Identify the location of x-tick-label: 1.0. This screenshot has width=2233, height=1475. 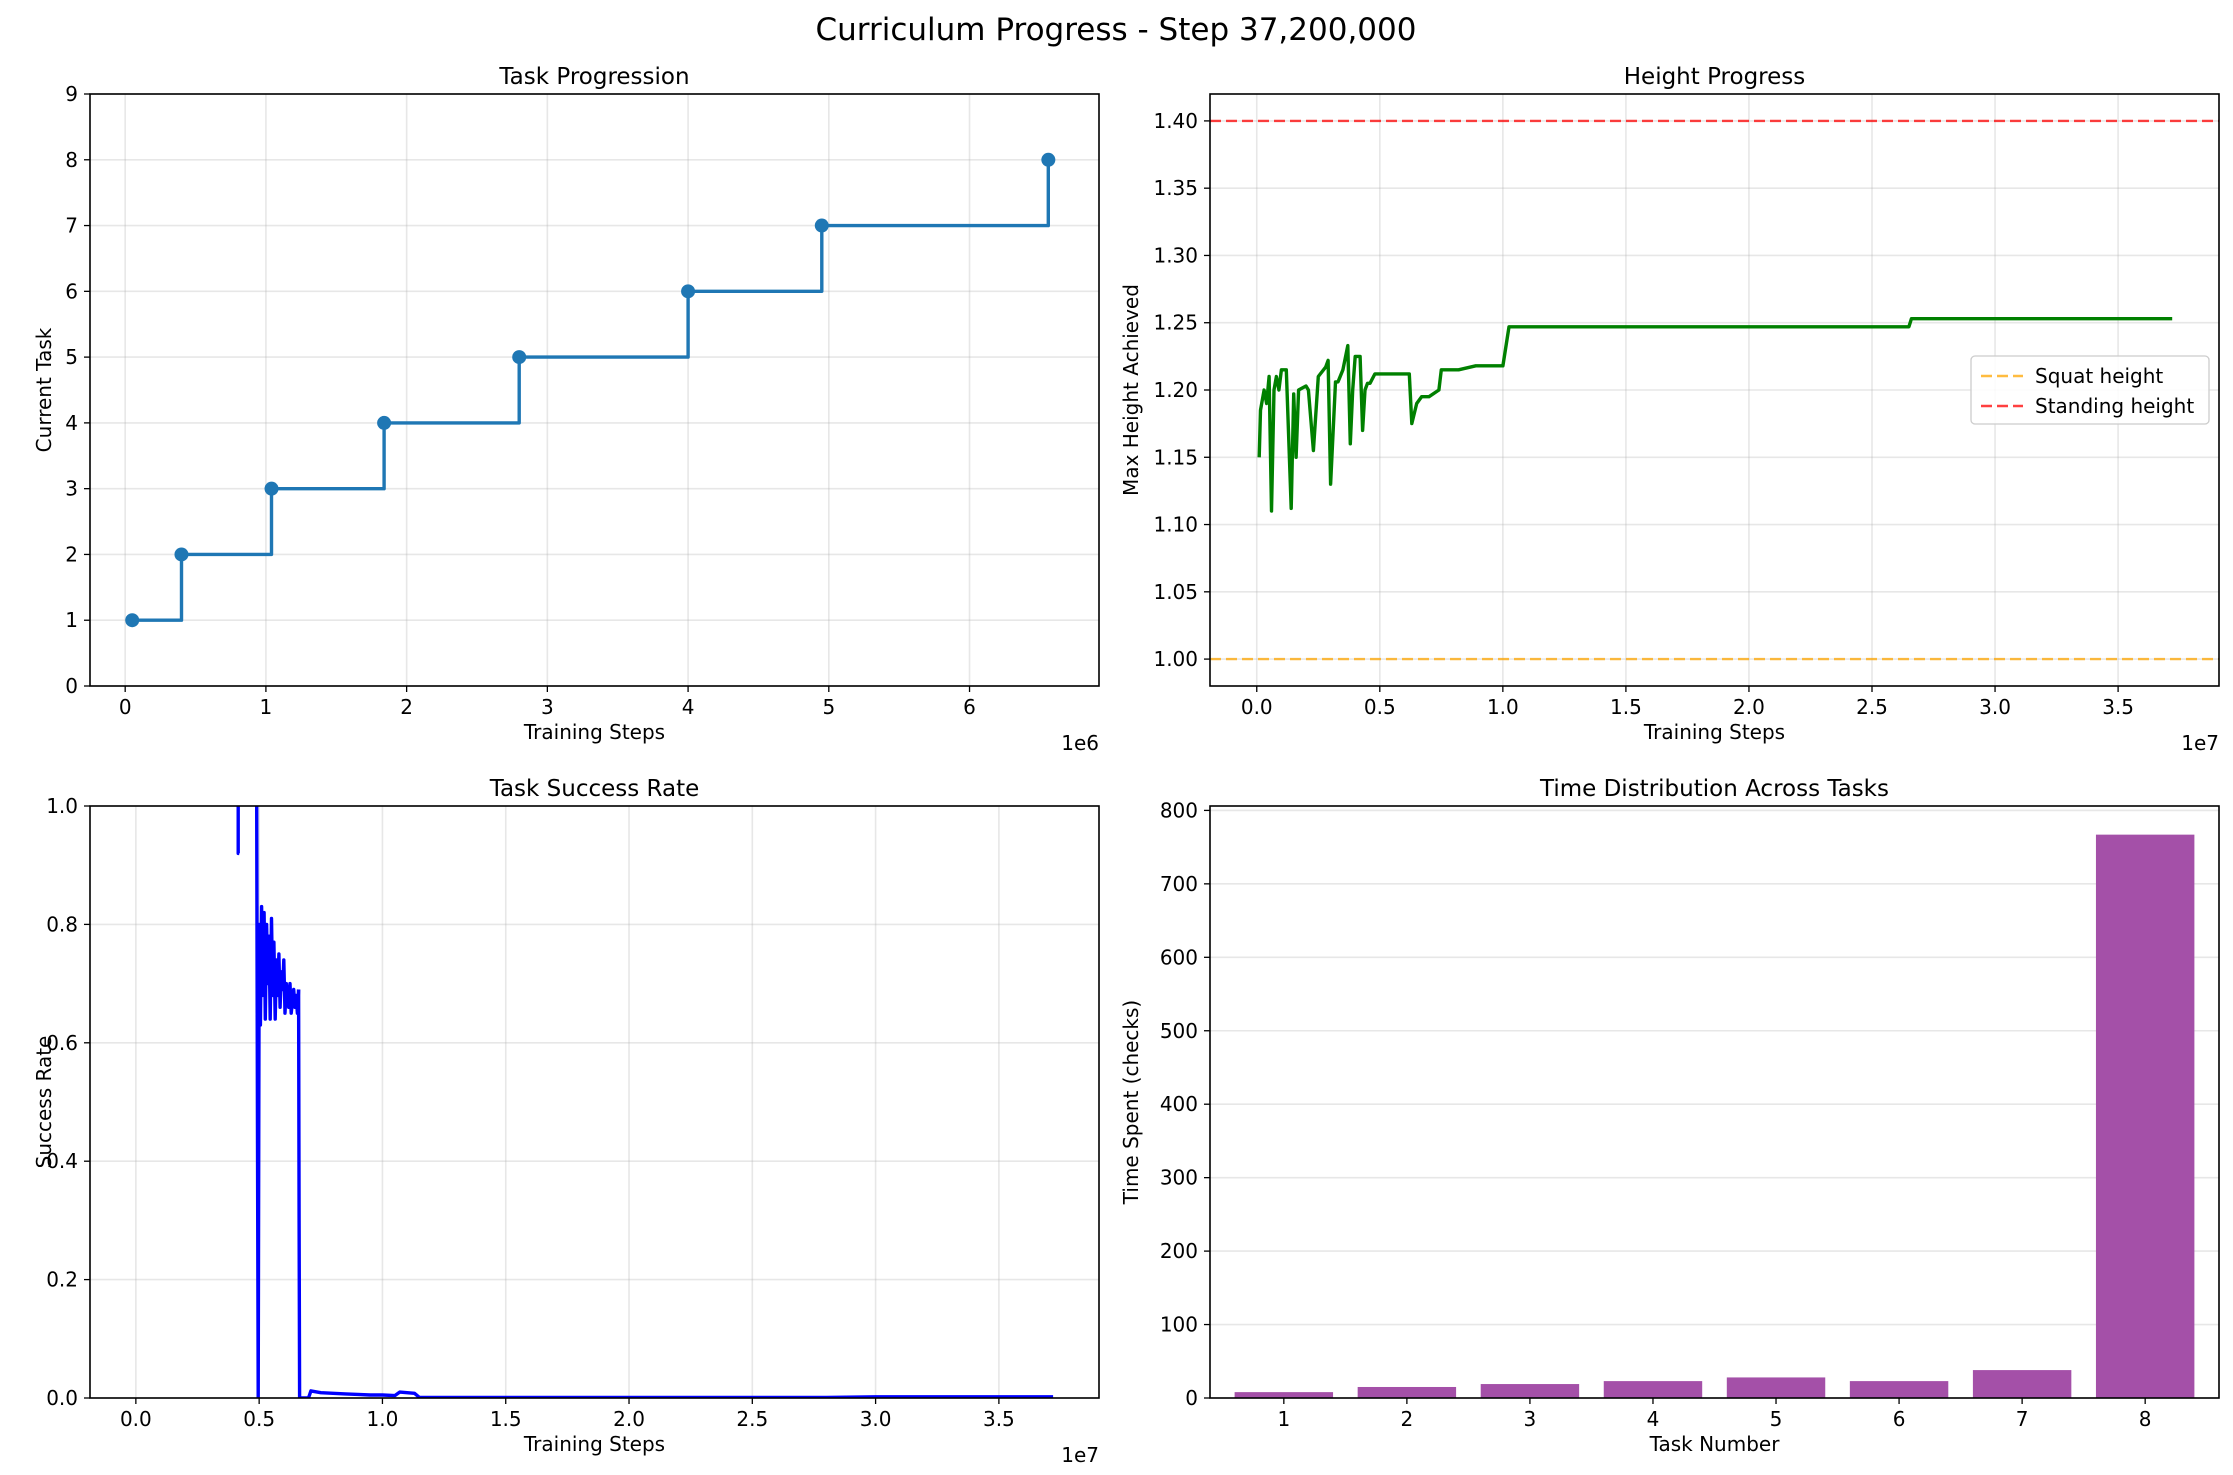
(383, 1419).